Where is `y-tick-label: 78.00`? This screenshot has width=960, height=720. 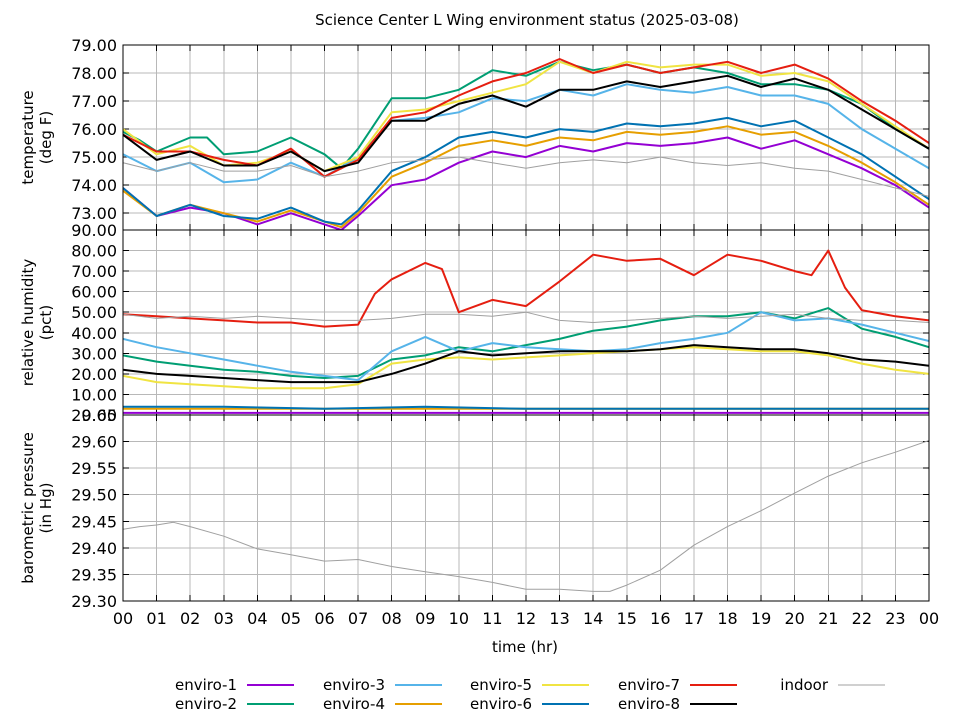
y-tick-label: 78.00 is located at coordinates (94, 73).